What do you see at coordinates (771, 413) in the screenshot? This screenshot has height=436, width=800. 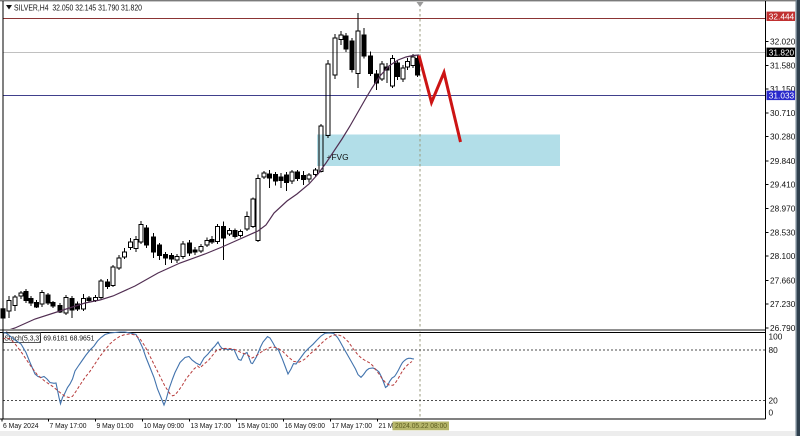 I see `svg-text: 0` at bounding box center [771, 413].